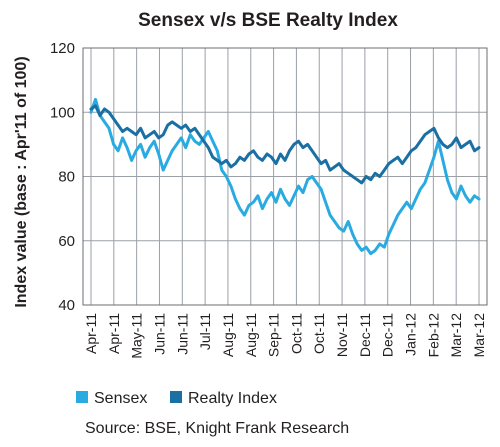 Image resolution: width=500 pixels, height=447 pixels. Describe the element at coordinates (137, 336) in the screenshot. I see `x-tick-label: May-11` at that location.